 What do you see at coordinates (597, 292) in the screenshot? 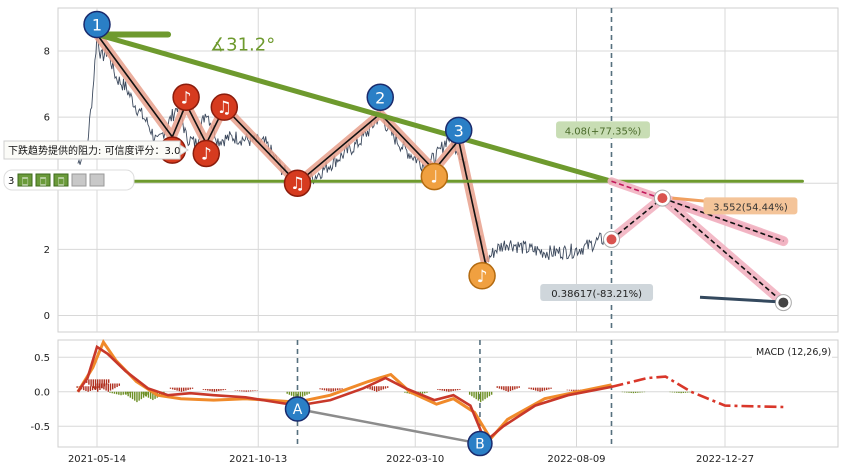
I see `callout-box` at bounding box center [597, 292].